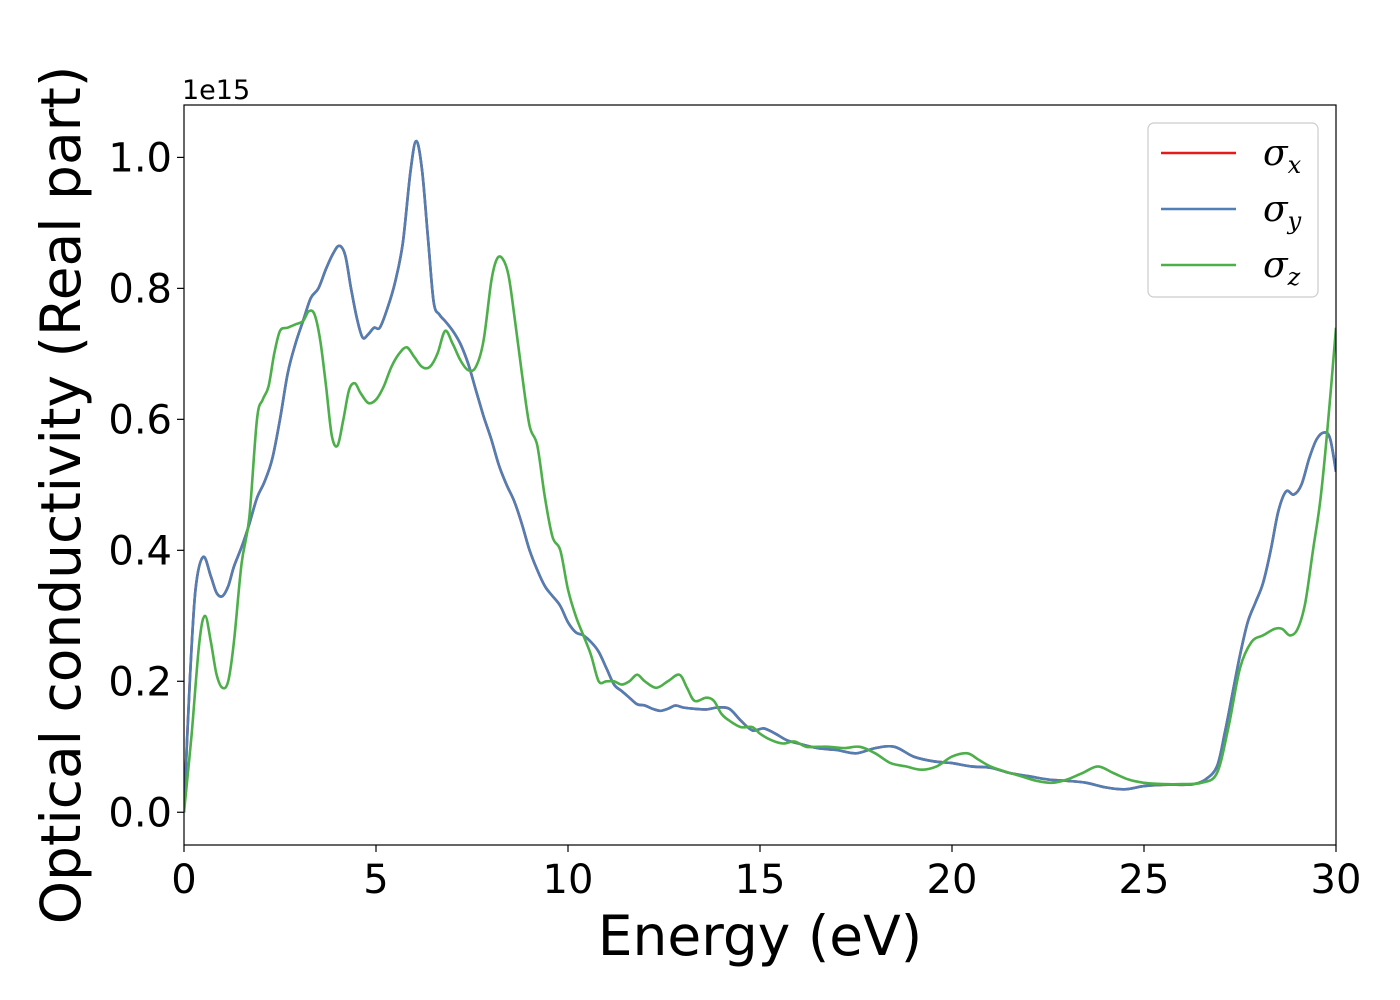 The height and width of the screenshot is (1000, 1400). What do you see at coordinates (1282, 268) in the screenshot?
I see `legend-label-sigma-z: σz` at bounding box center [1282, 268].